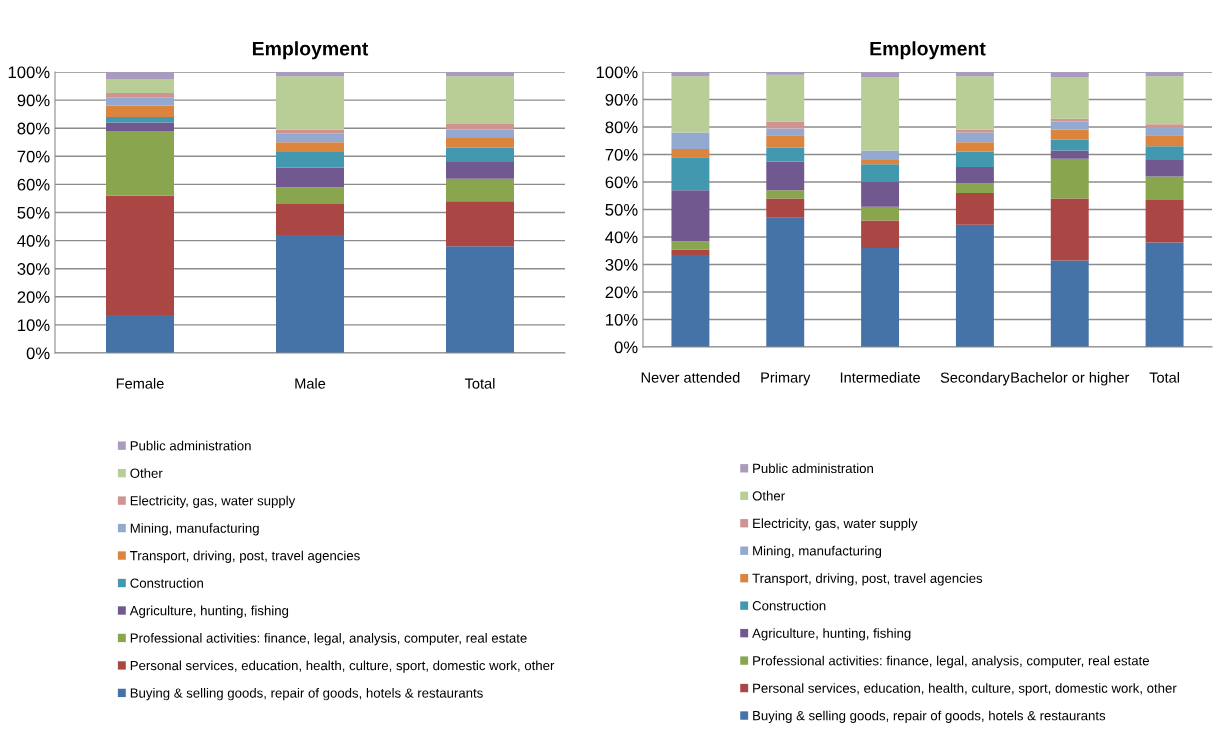  Describe the element at coordinates (328, 639) in the screenshot. I see `legend-label: Professional activities: finance, legal, analysis, computer, real estate` at that location.